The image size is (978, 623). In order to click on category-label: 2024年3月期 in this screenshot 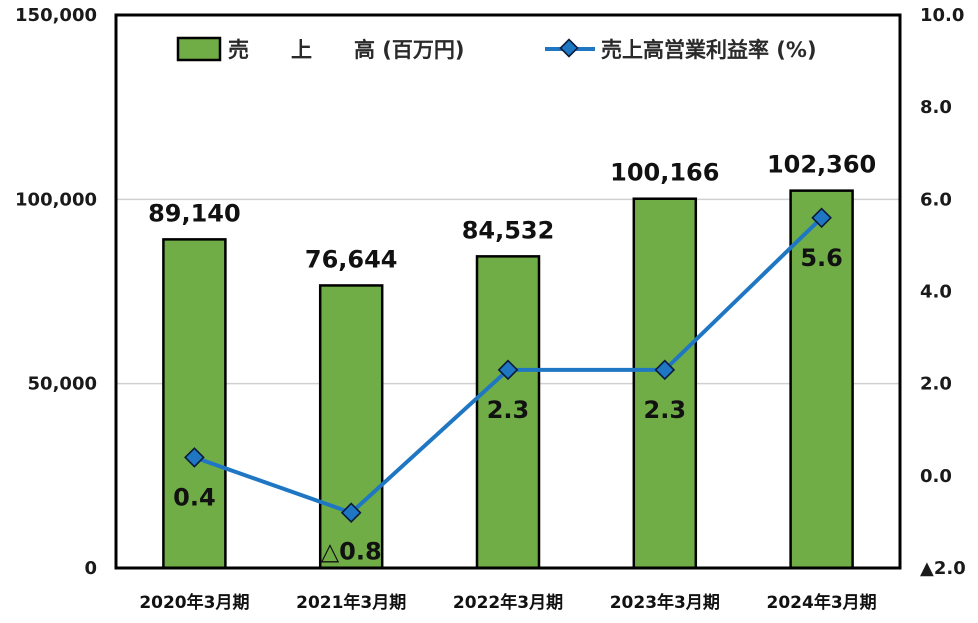, I will do `click(822, 602)`.